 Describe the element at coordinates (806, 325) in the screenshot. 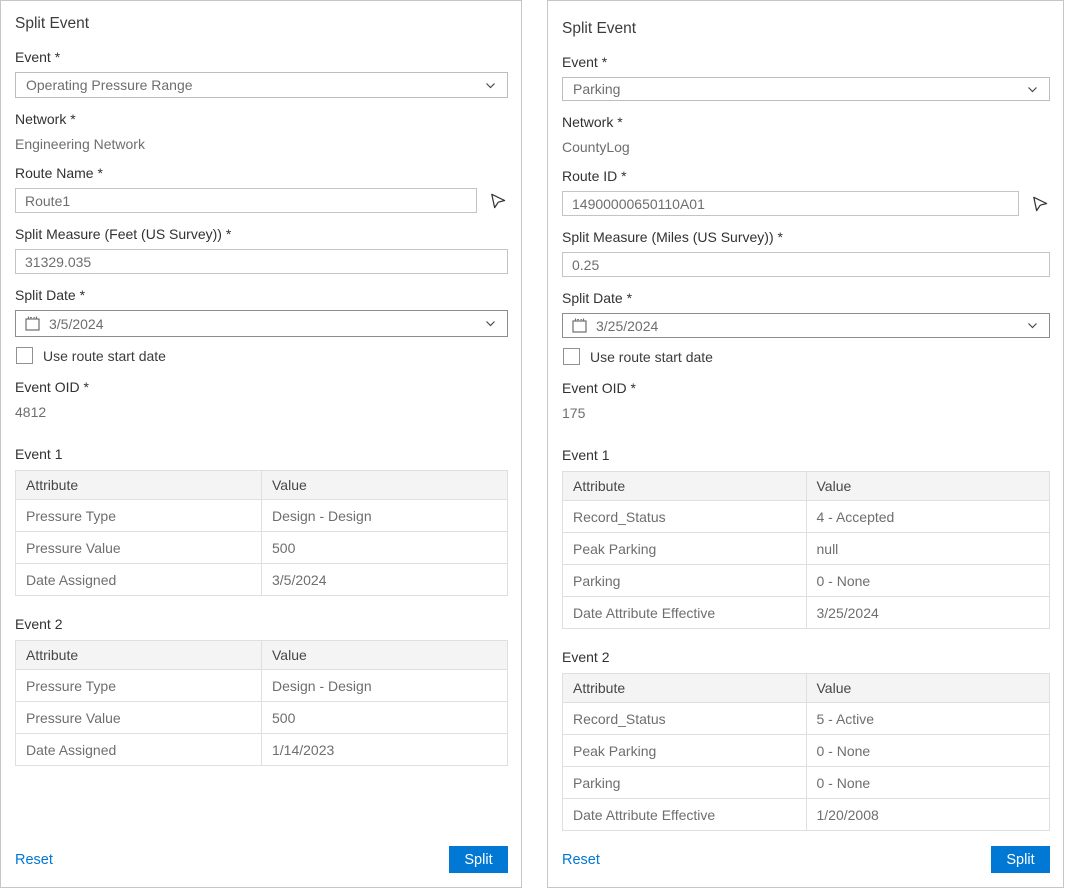

I see `split-date-picker: 3/25/2024` at that location.